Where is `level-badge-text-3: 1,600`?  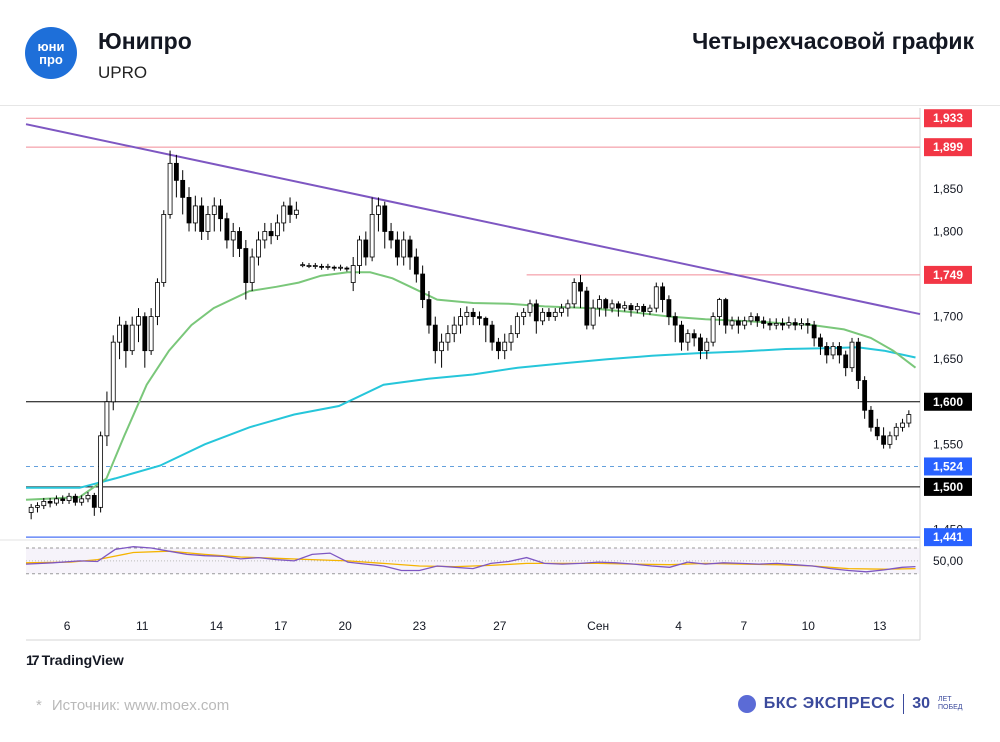
level-badge-text-3: 1,600 is located at coordinates (948, 402).